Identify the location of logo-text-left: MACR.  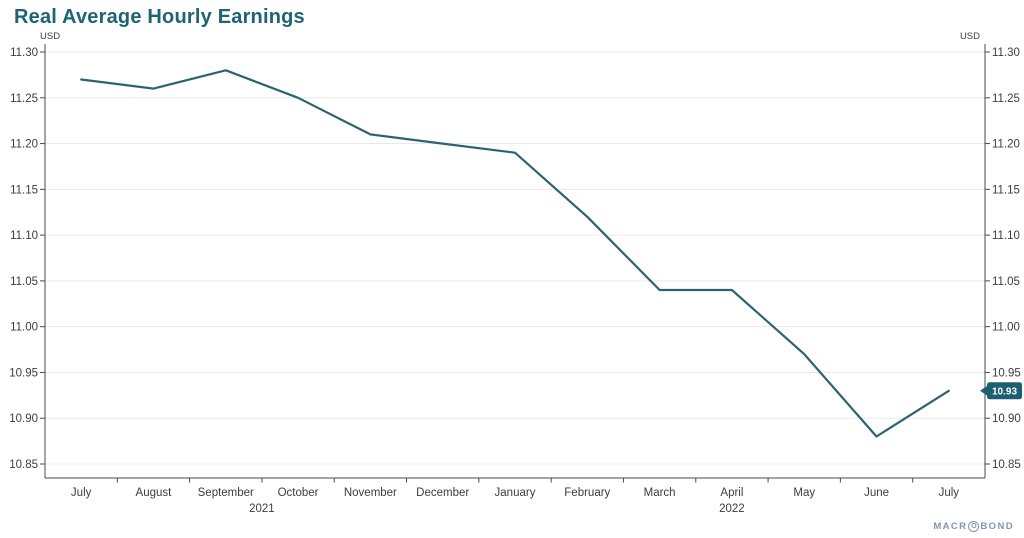
(950, 526).